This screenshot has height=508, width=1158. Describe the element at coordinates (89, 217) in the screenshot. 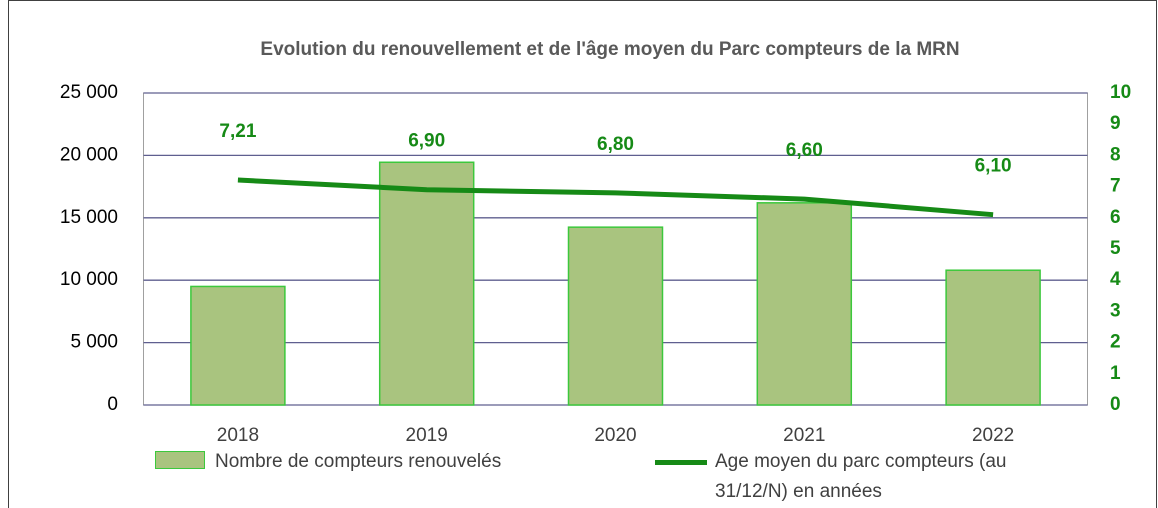

I see `y-tick-label: 15 000` at that location.